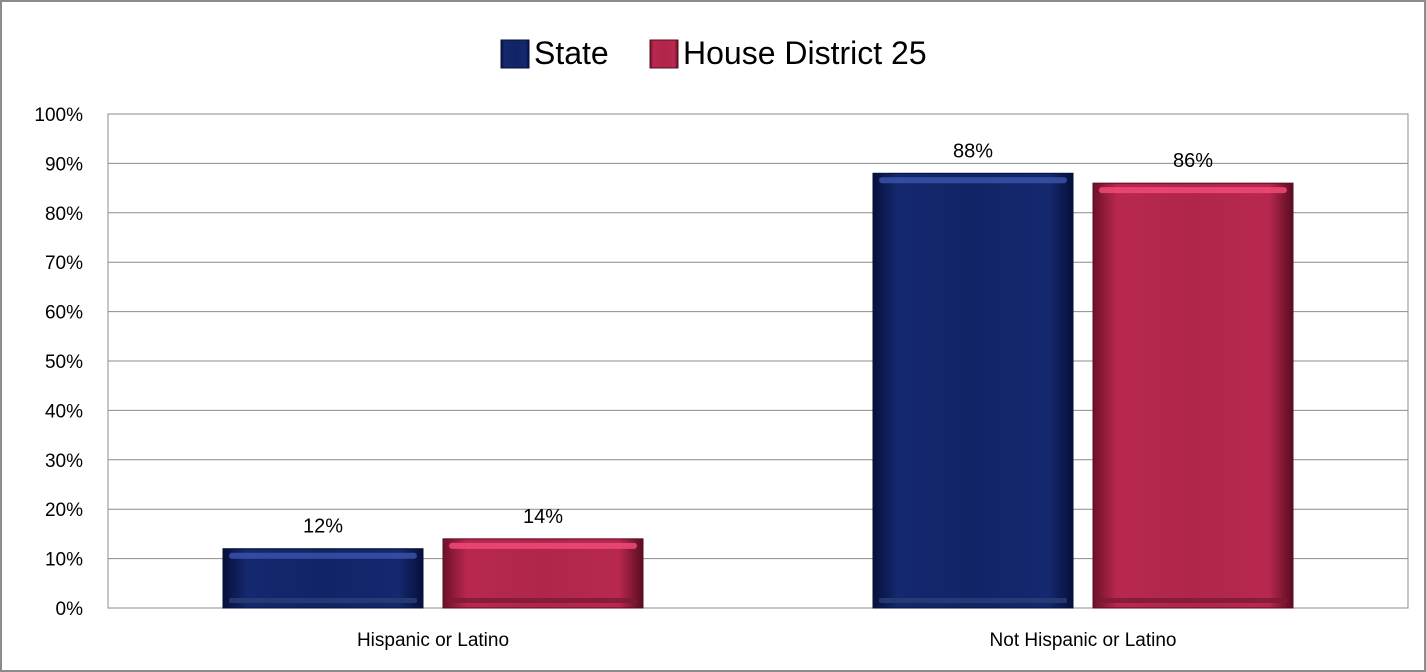 This screenshot has height=672, width=1426. Describe the element at coordinates (64, 461) in the screenshot. I see `y-tick-label-30: 30%` at that location.